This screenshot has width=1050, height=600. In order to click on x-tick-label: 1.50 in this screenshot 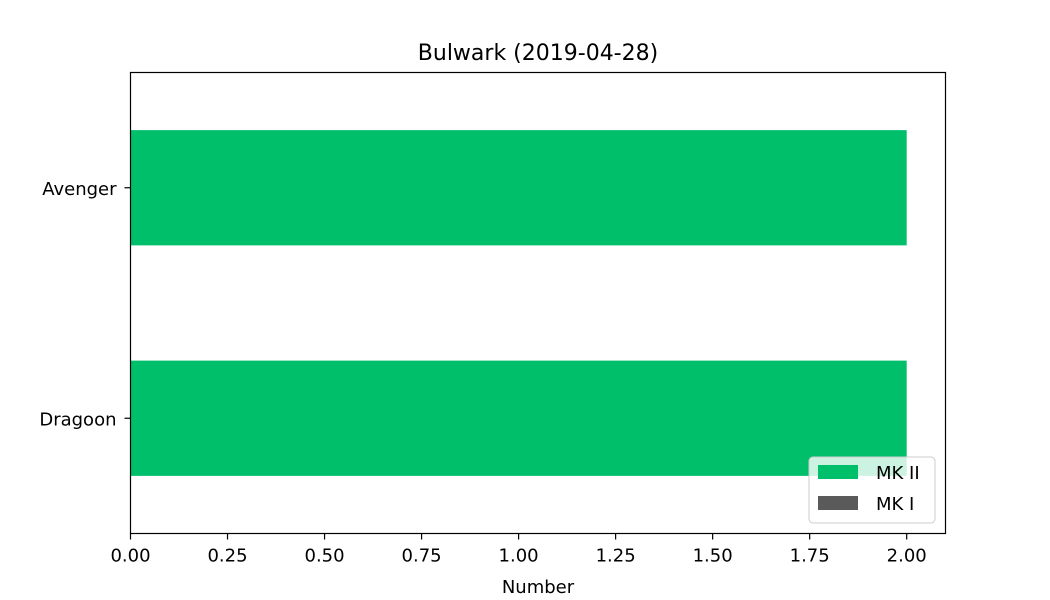, I will do `click(713, 556)`.